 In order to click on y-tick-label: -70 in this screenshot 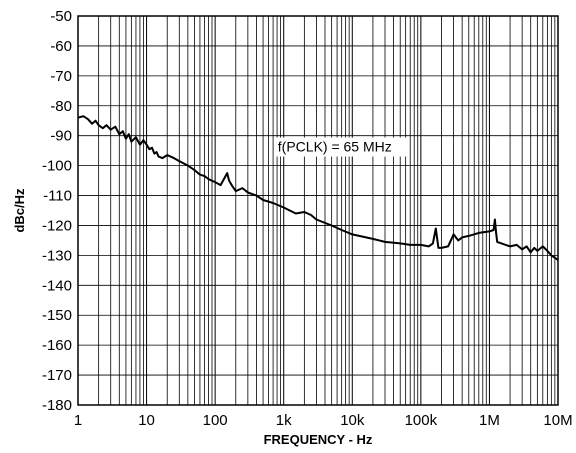, I will do `click(61, 76)`.